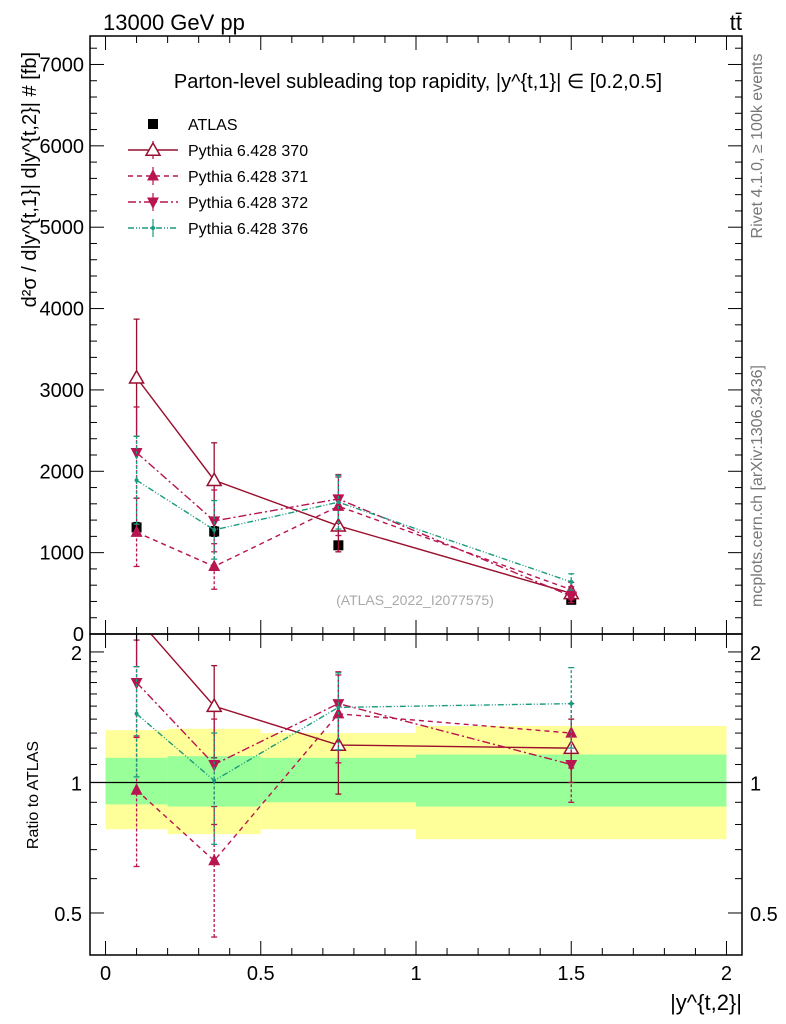 The height and width of the screenshot is (1024, 786). Describe the element at coordinates (261, 974) in the screenshot. I see `ratio-xtick-label: 0.5` at that location.